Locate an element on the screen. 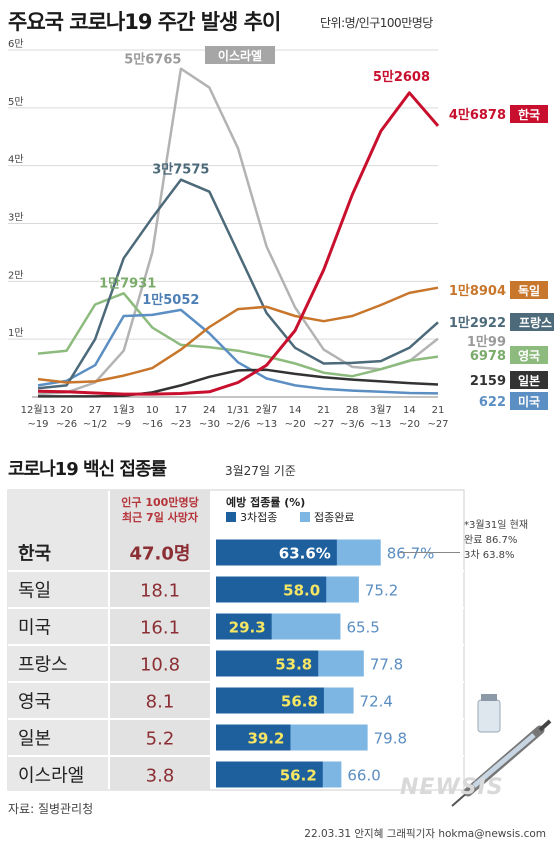 The image size is (554, 845). series-tag-영국 is located at coordinates (529, 355).